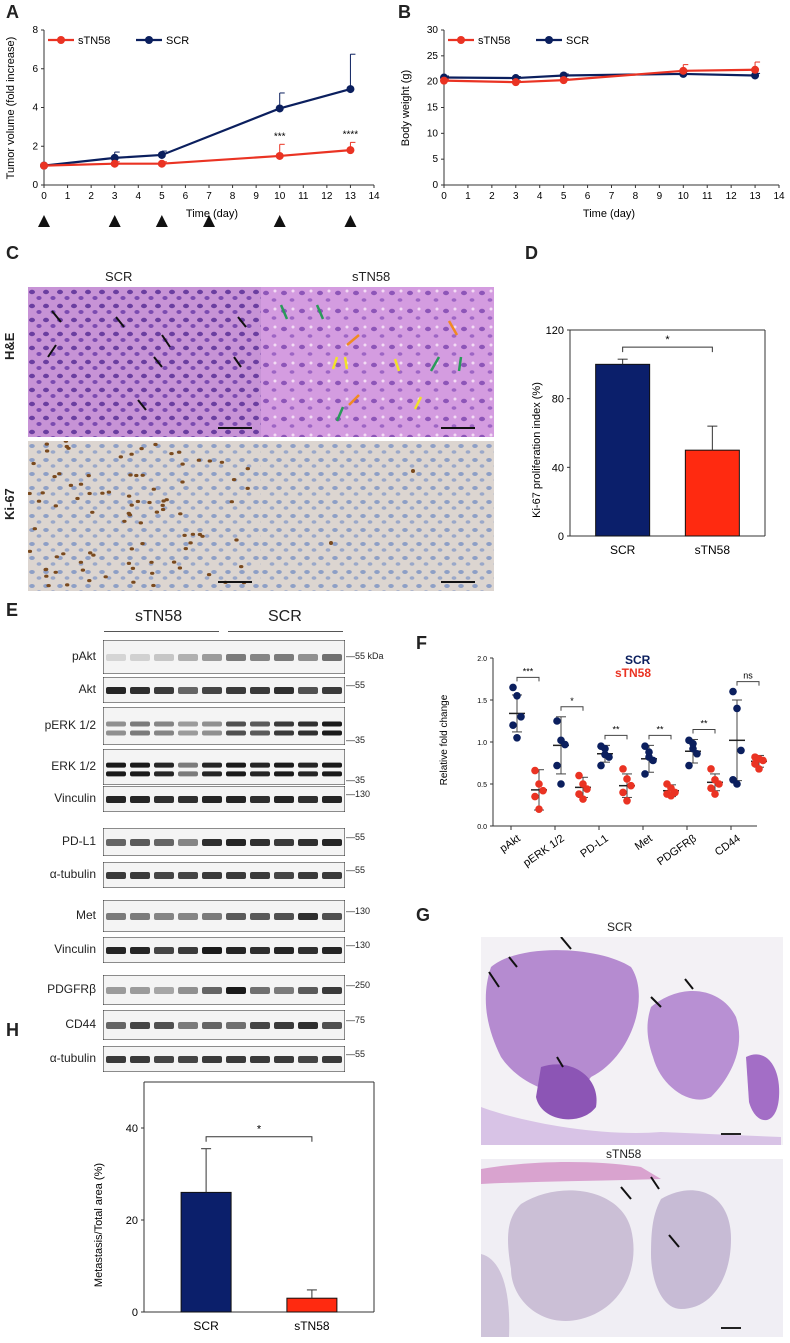 The height and width of the screenshot is (1343, 790). I want to click on blot-label: PD-L1, so click(78, 841).